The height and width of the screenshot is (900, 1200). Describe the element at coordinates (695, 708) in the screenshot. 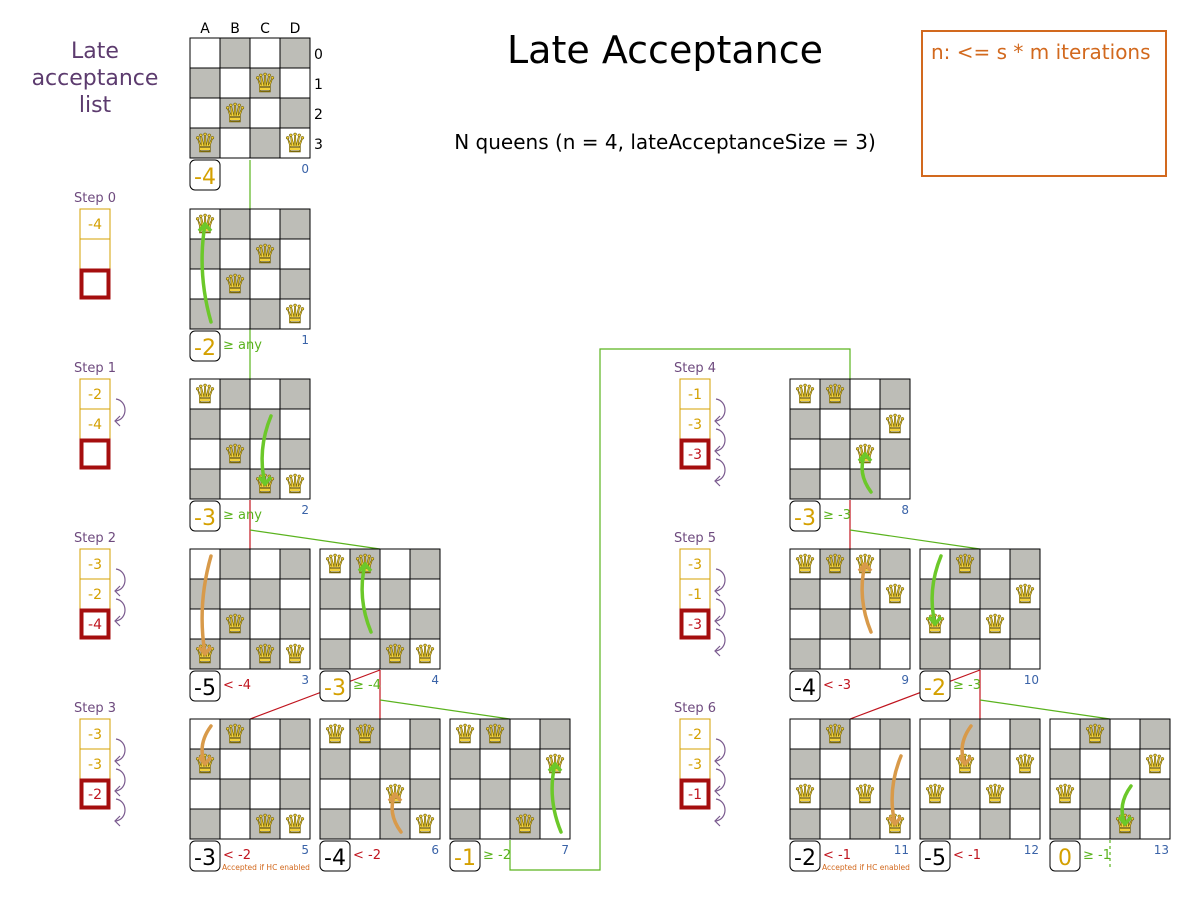

I see `step-label: Step 6` at that location.